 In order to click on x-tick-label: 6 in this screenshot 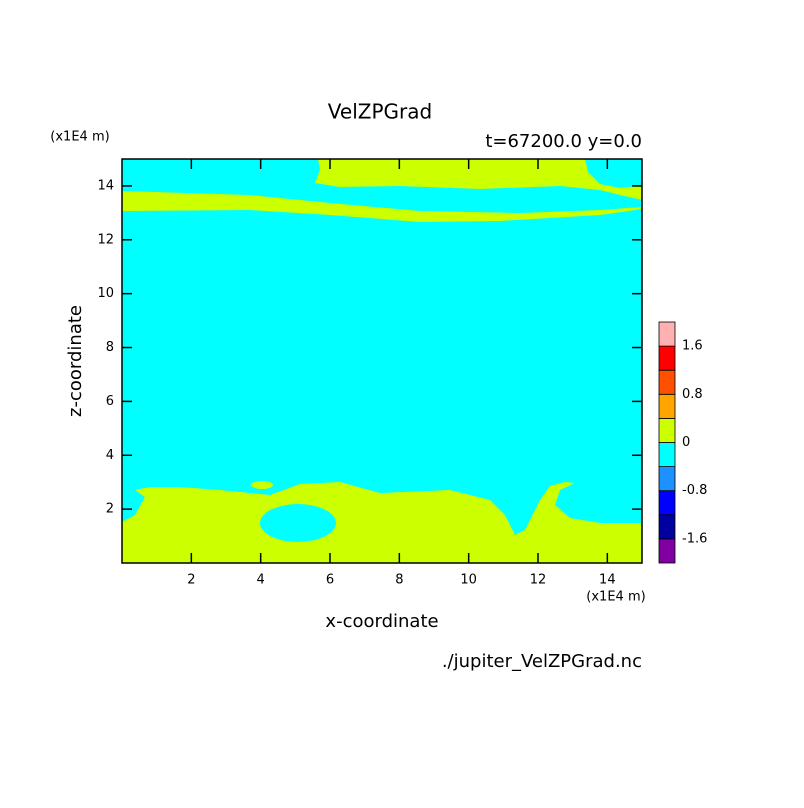, I will do `click(330, 580)`.